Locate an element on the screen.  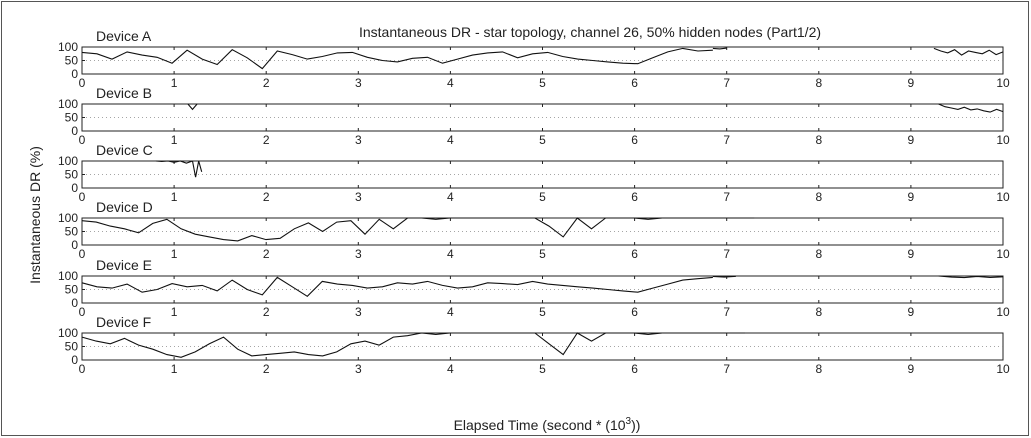
x-axis-label-end: )) is located at coordinates (635, 425).